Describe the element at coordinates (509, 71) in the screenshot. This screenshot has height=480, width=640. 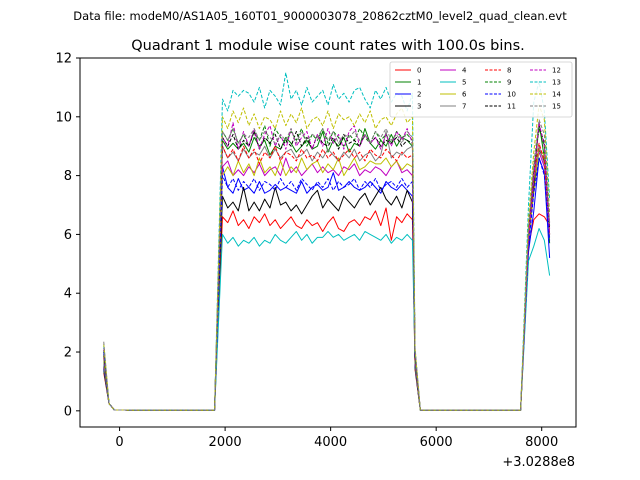
I see `legend-label-8: 8` at that location.